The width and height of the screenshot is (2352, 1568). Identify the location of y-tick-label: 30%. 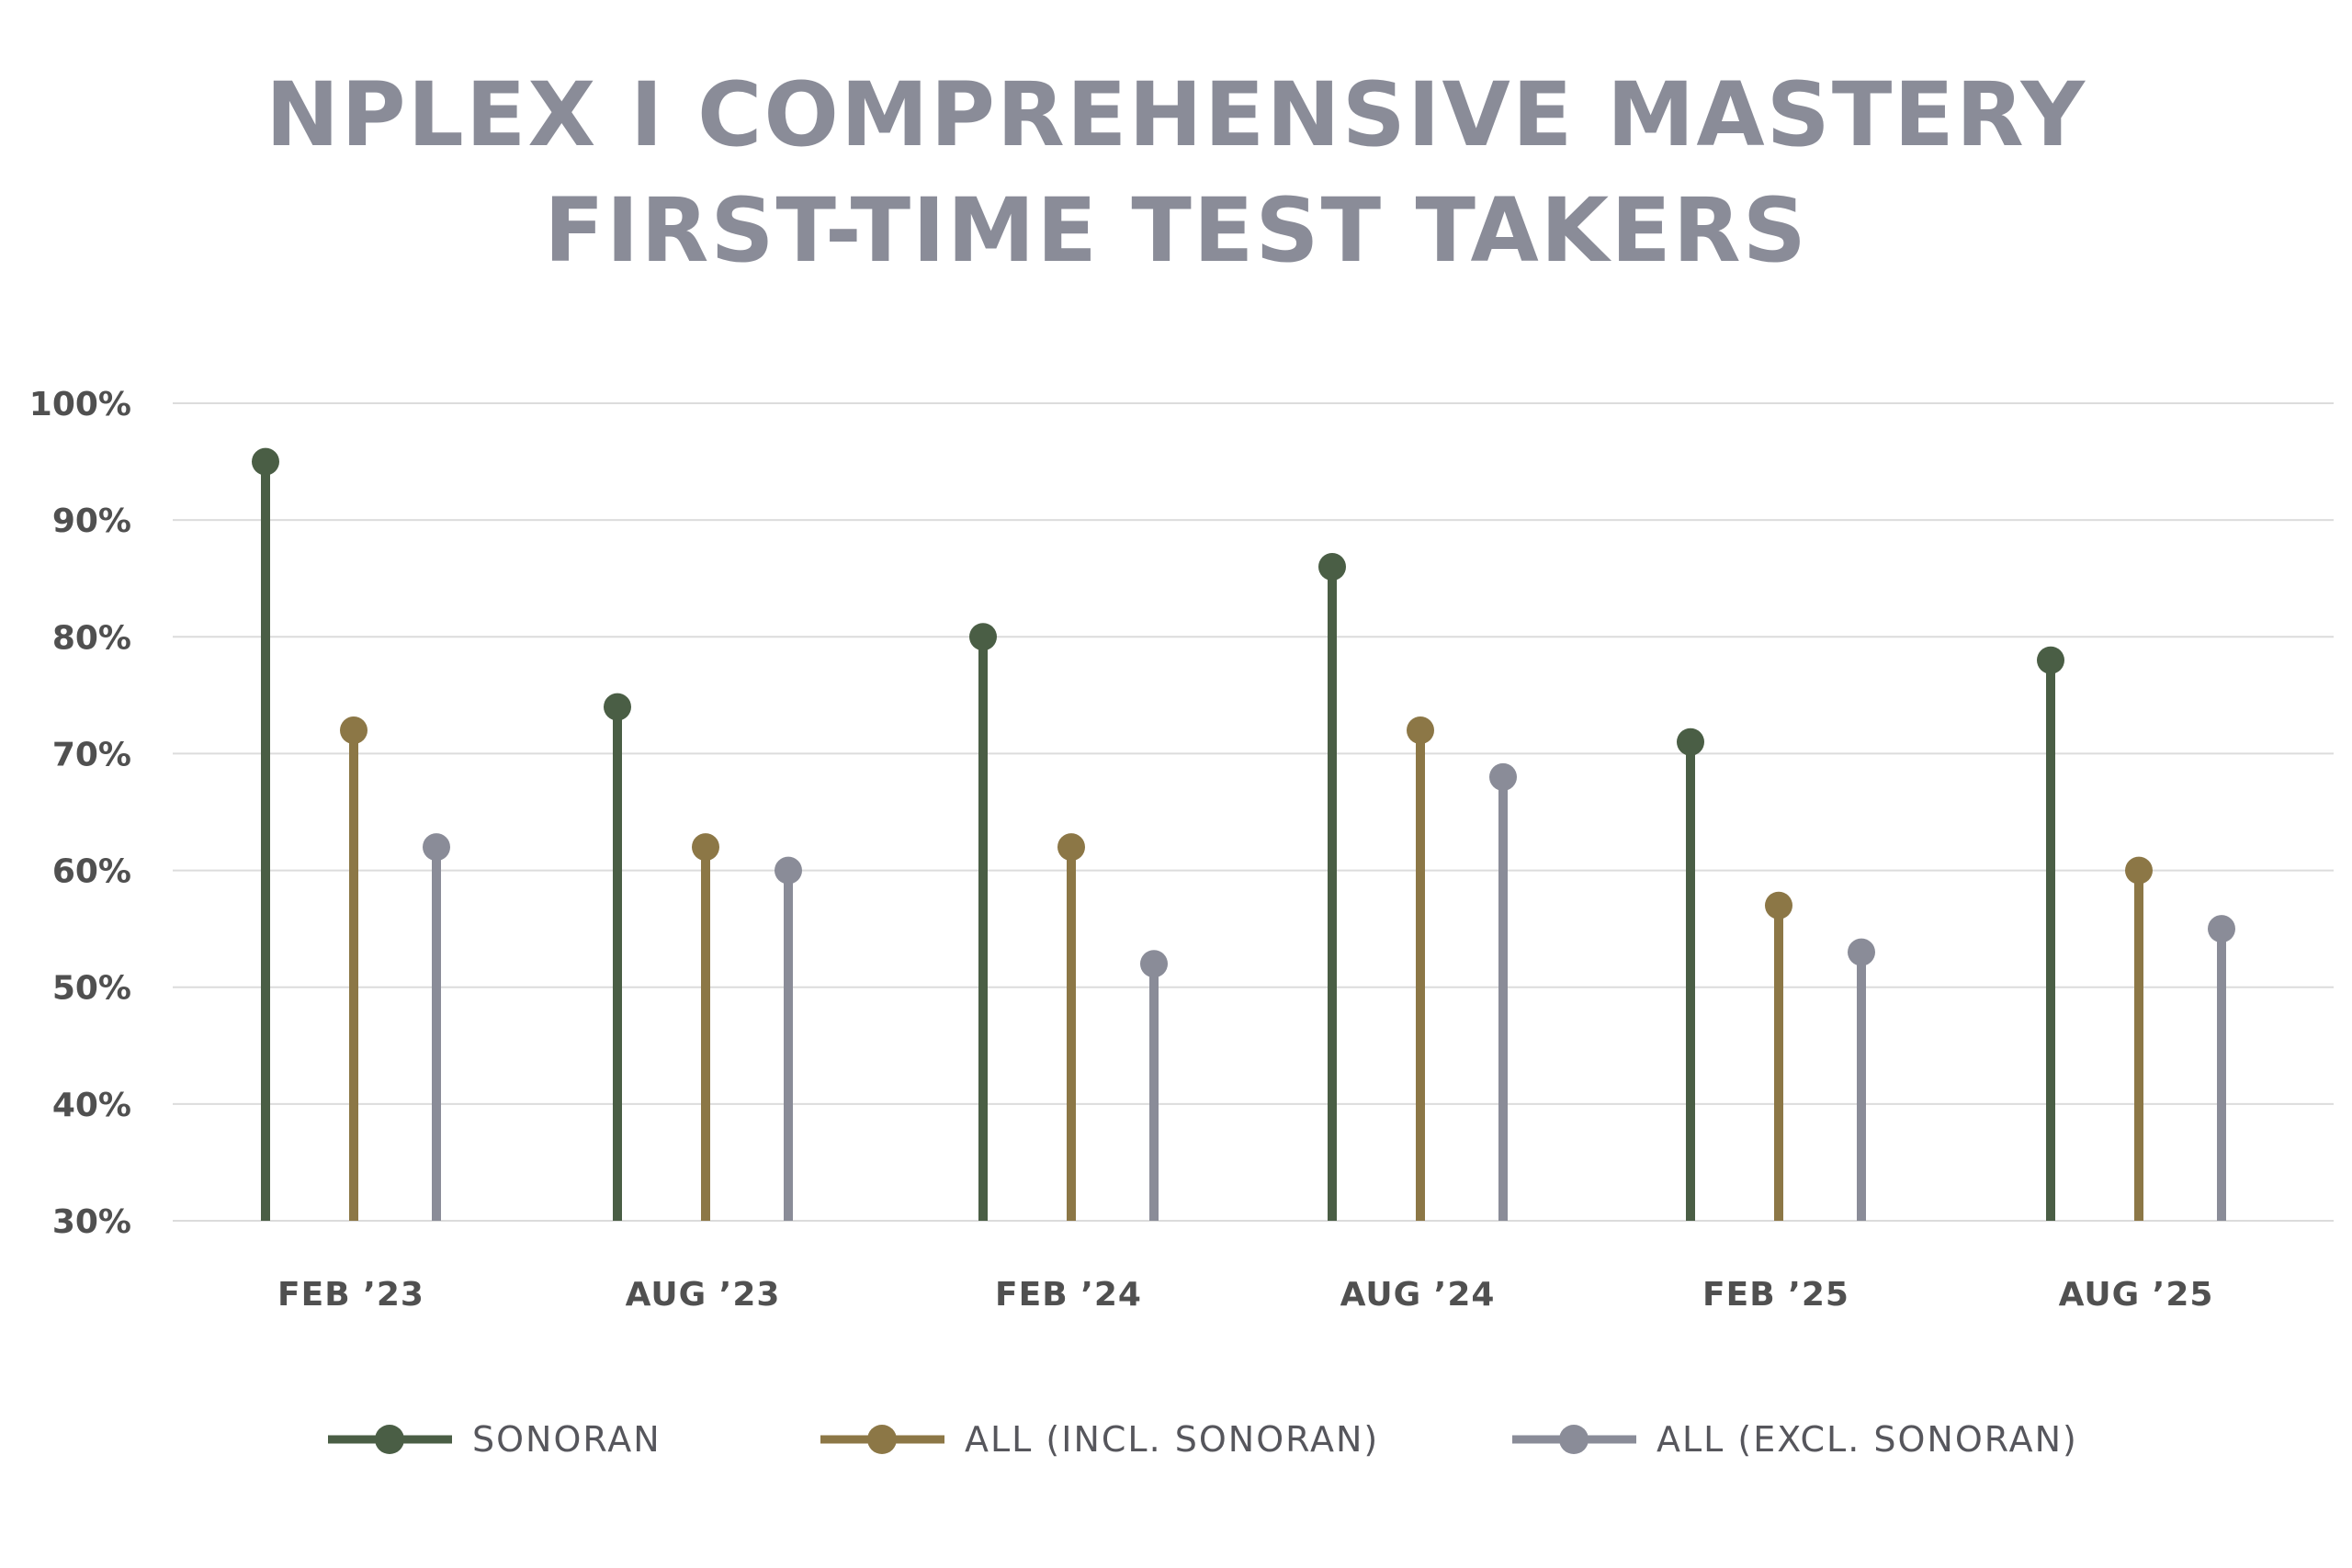
(91, 1222).